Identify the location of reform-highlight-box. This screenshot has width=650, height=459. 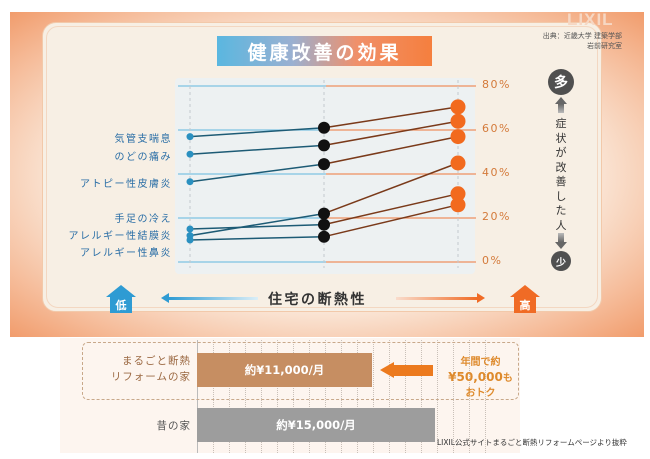
(300, 371).